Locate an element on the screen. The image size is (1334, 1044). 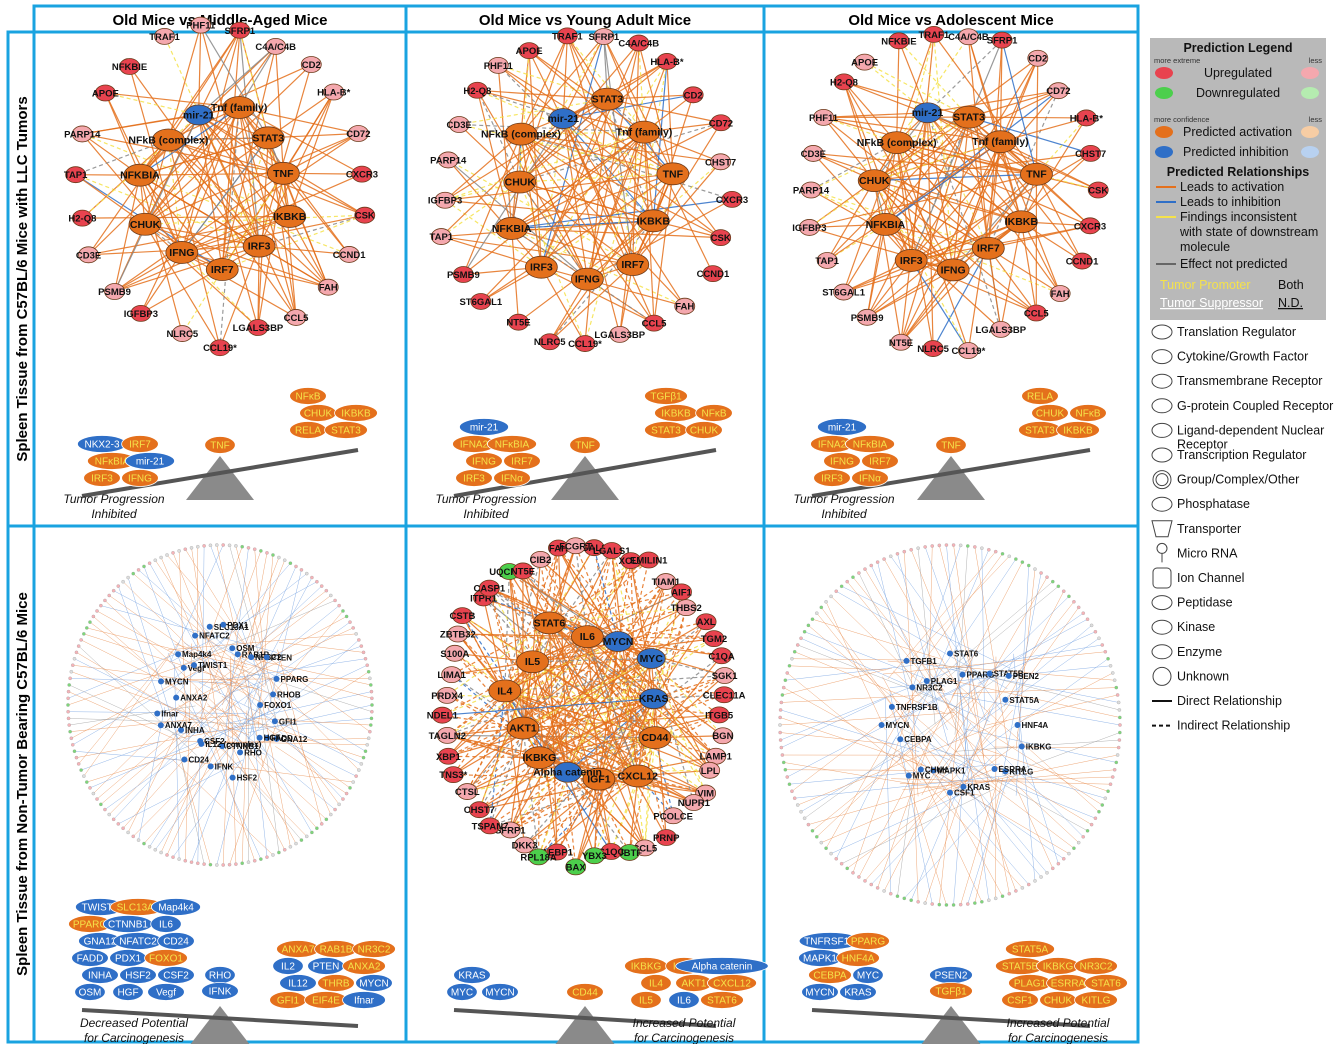
node-tap1-label: TAP1 is located at coordinates (441, 237).